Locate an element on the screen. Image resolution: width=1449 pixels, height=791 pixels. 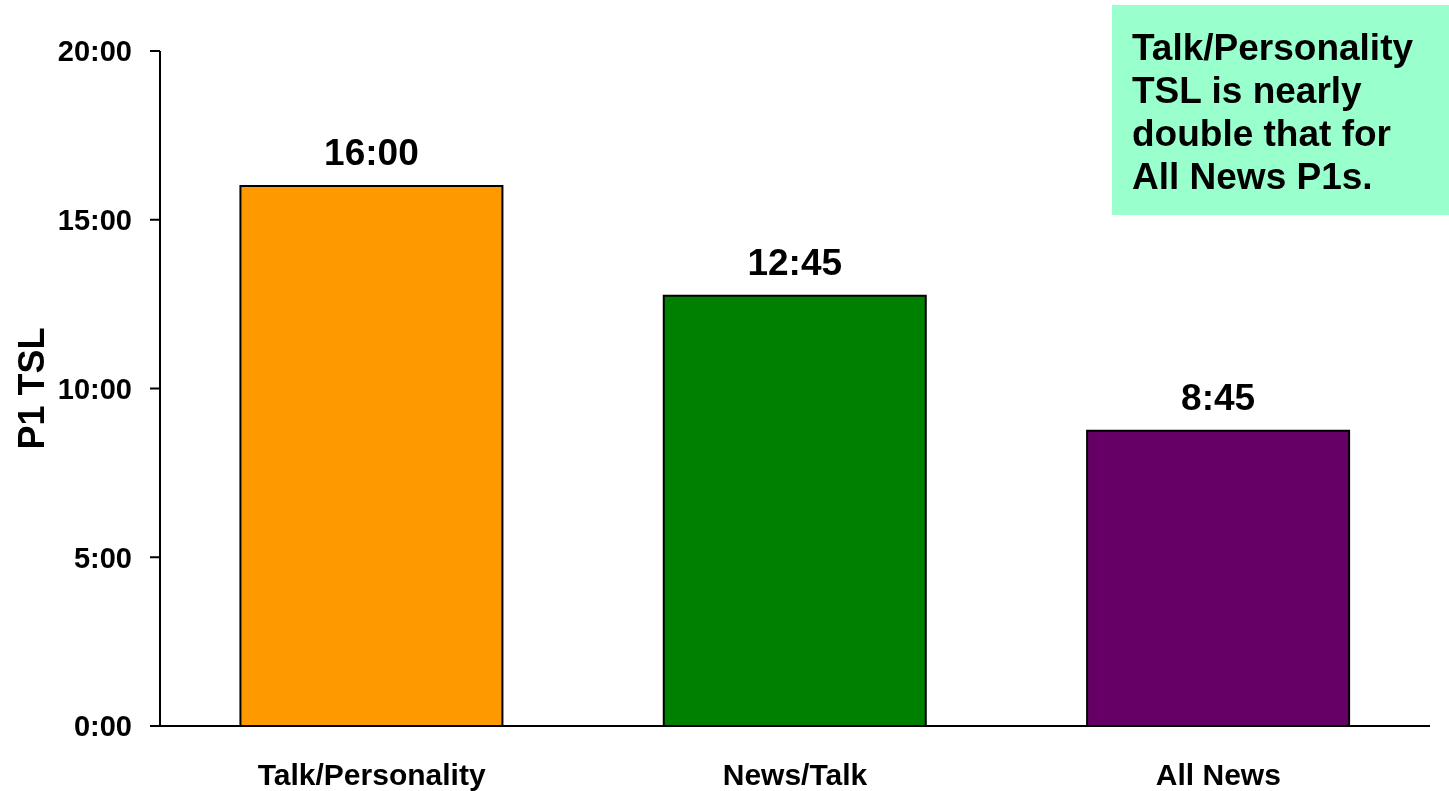
callout-box: Talk/Personality TSL is nearly double that for All News P1s. is located at coordinates (1280, 110).